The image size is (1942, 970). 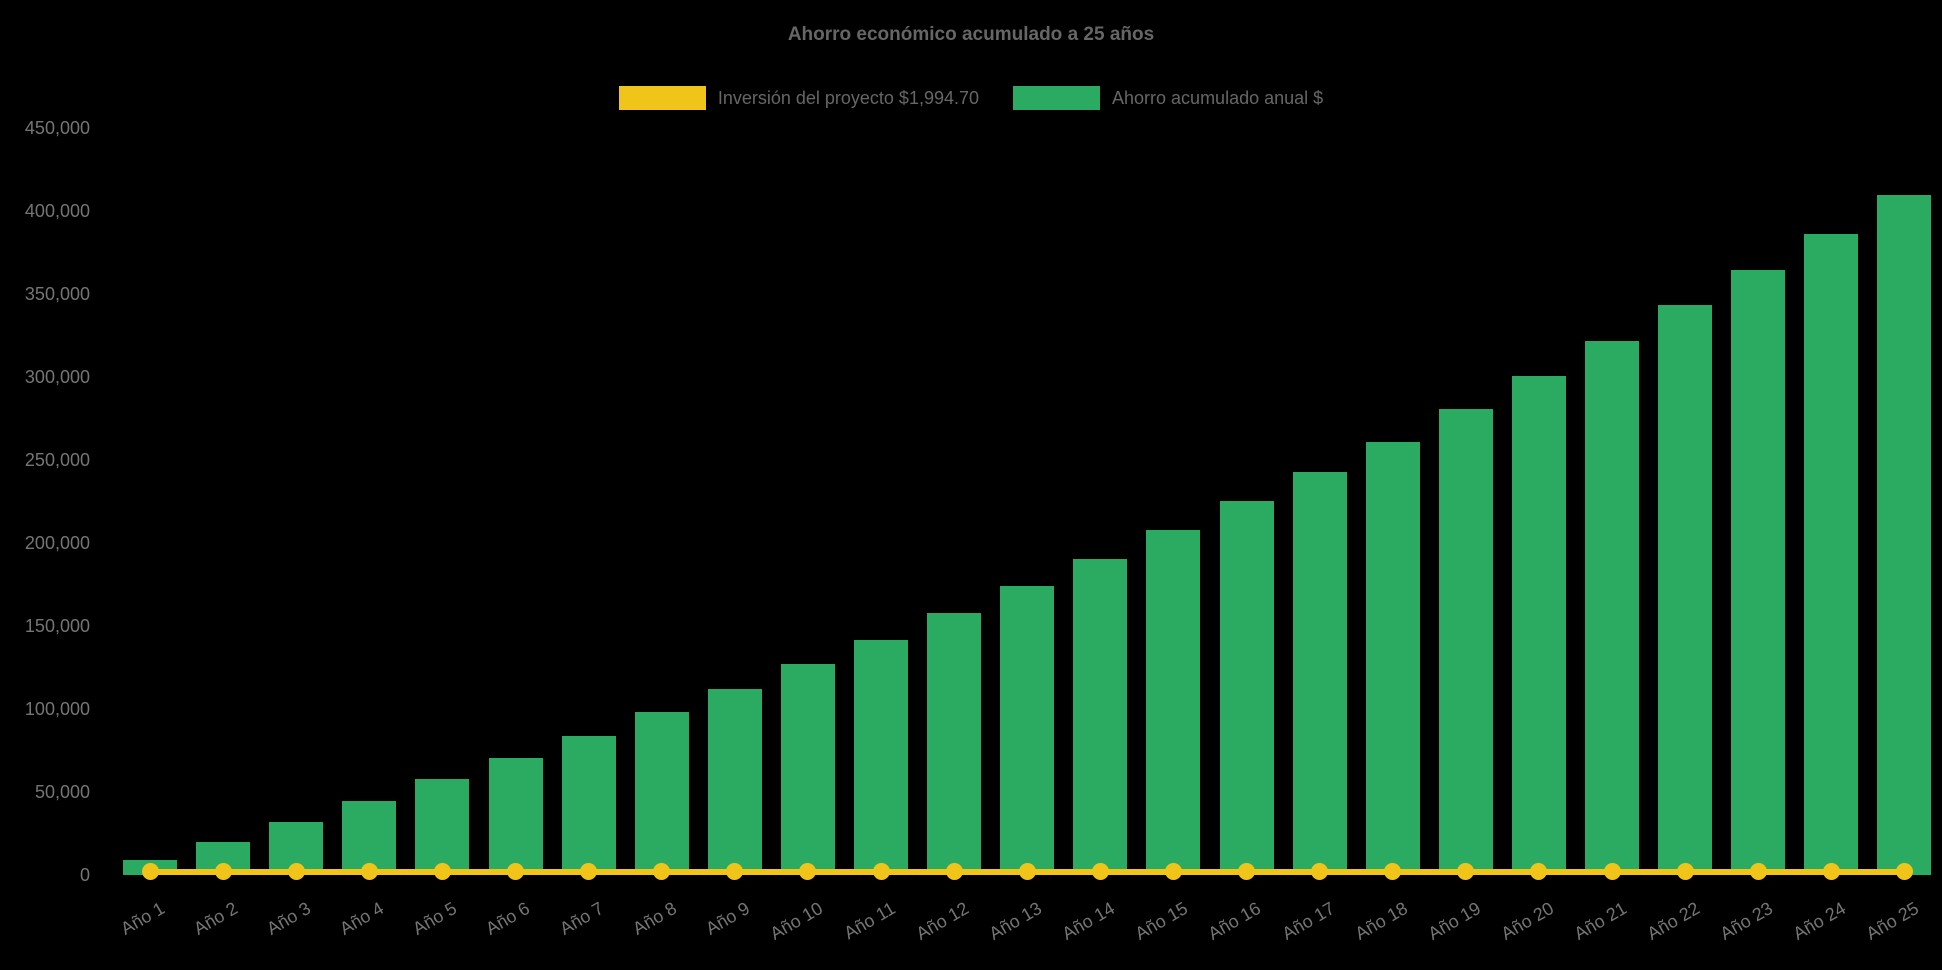 I want to click on x-tick-label: Año 10, so click(x=796, y=921).